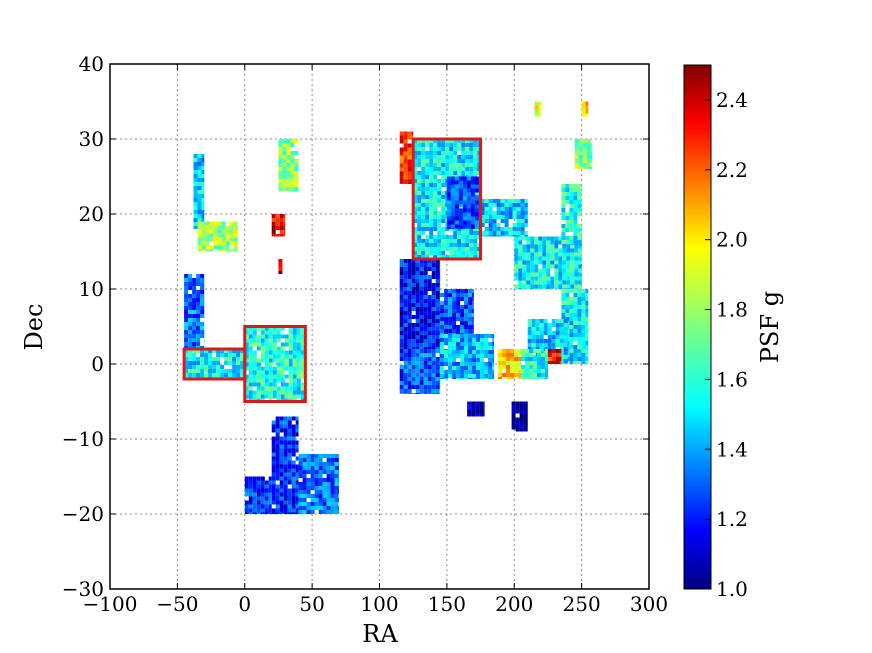  What do you see at coordinates (97, 364) in the screenshot?
I see `y-tick-label: 0` at bounding box center [97, 364].